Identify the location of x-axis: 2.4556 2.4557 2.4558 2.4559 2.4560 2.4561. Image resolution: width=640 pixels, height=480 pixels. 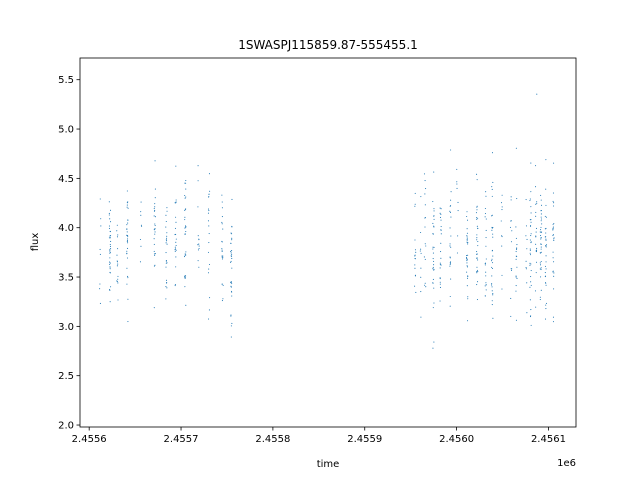
(319, 436).